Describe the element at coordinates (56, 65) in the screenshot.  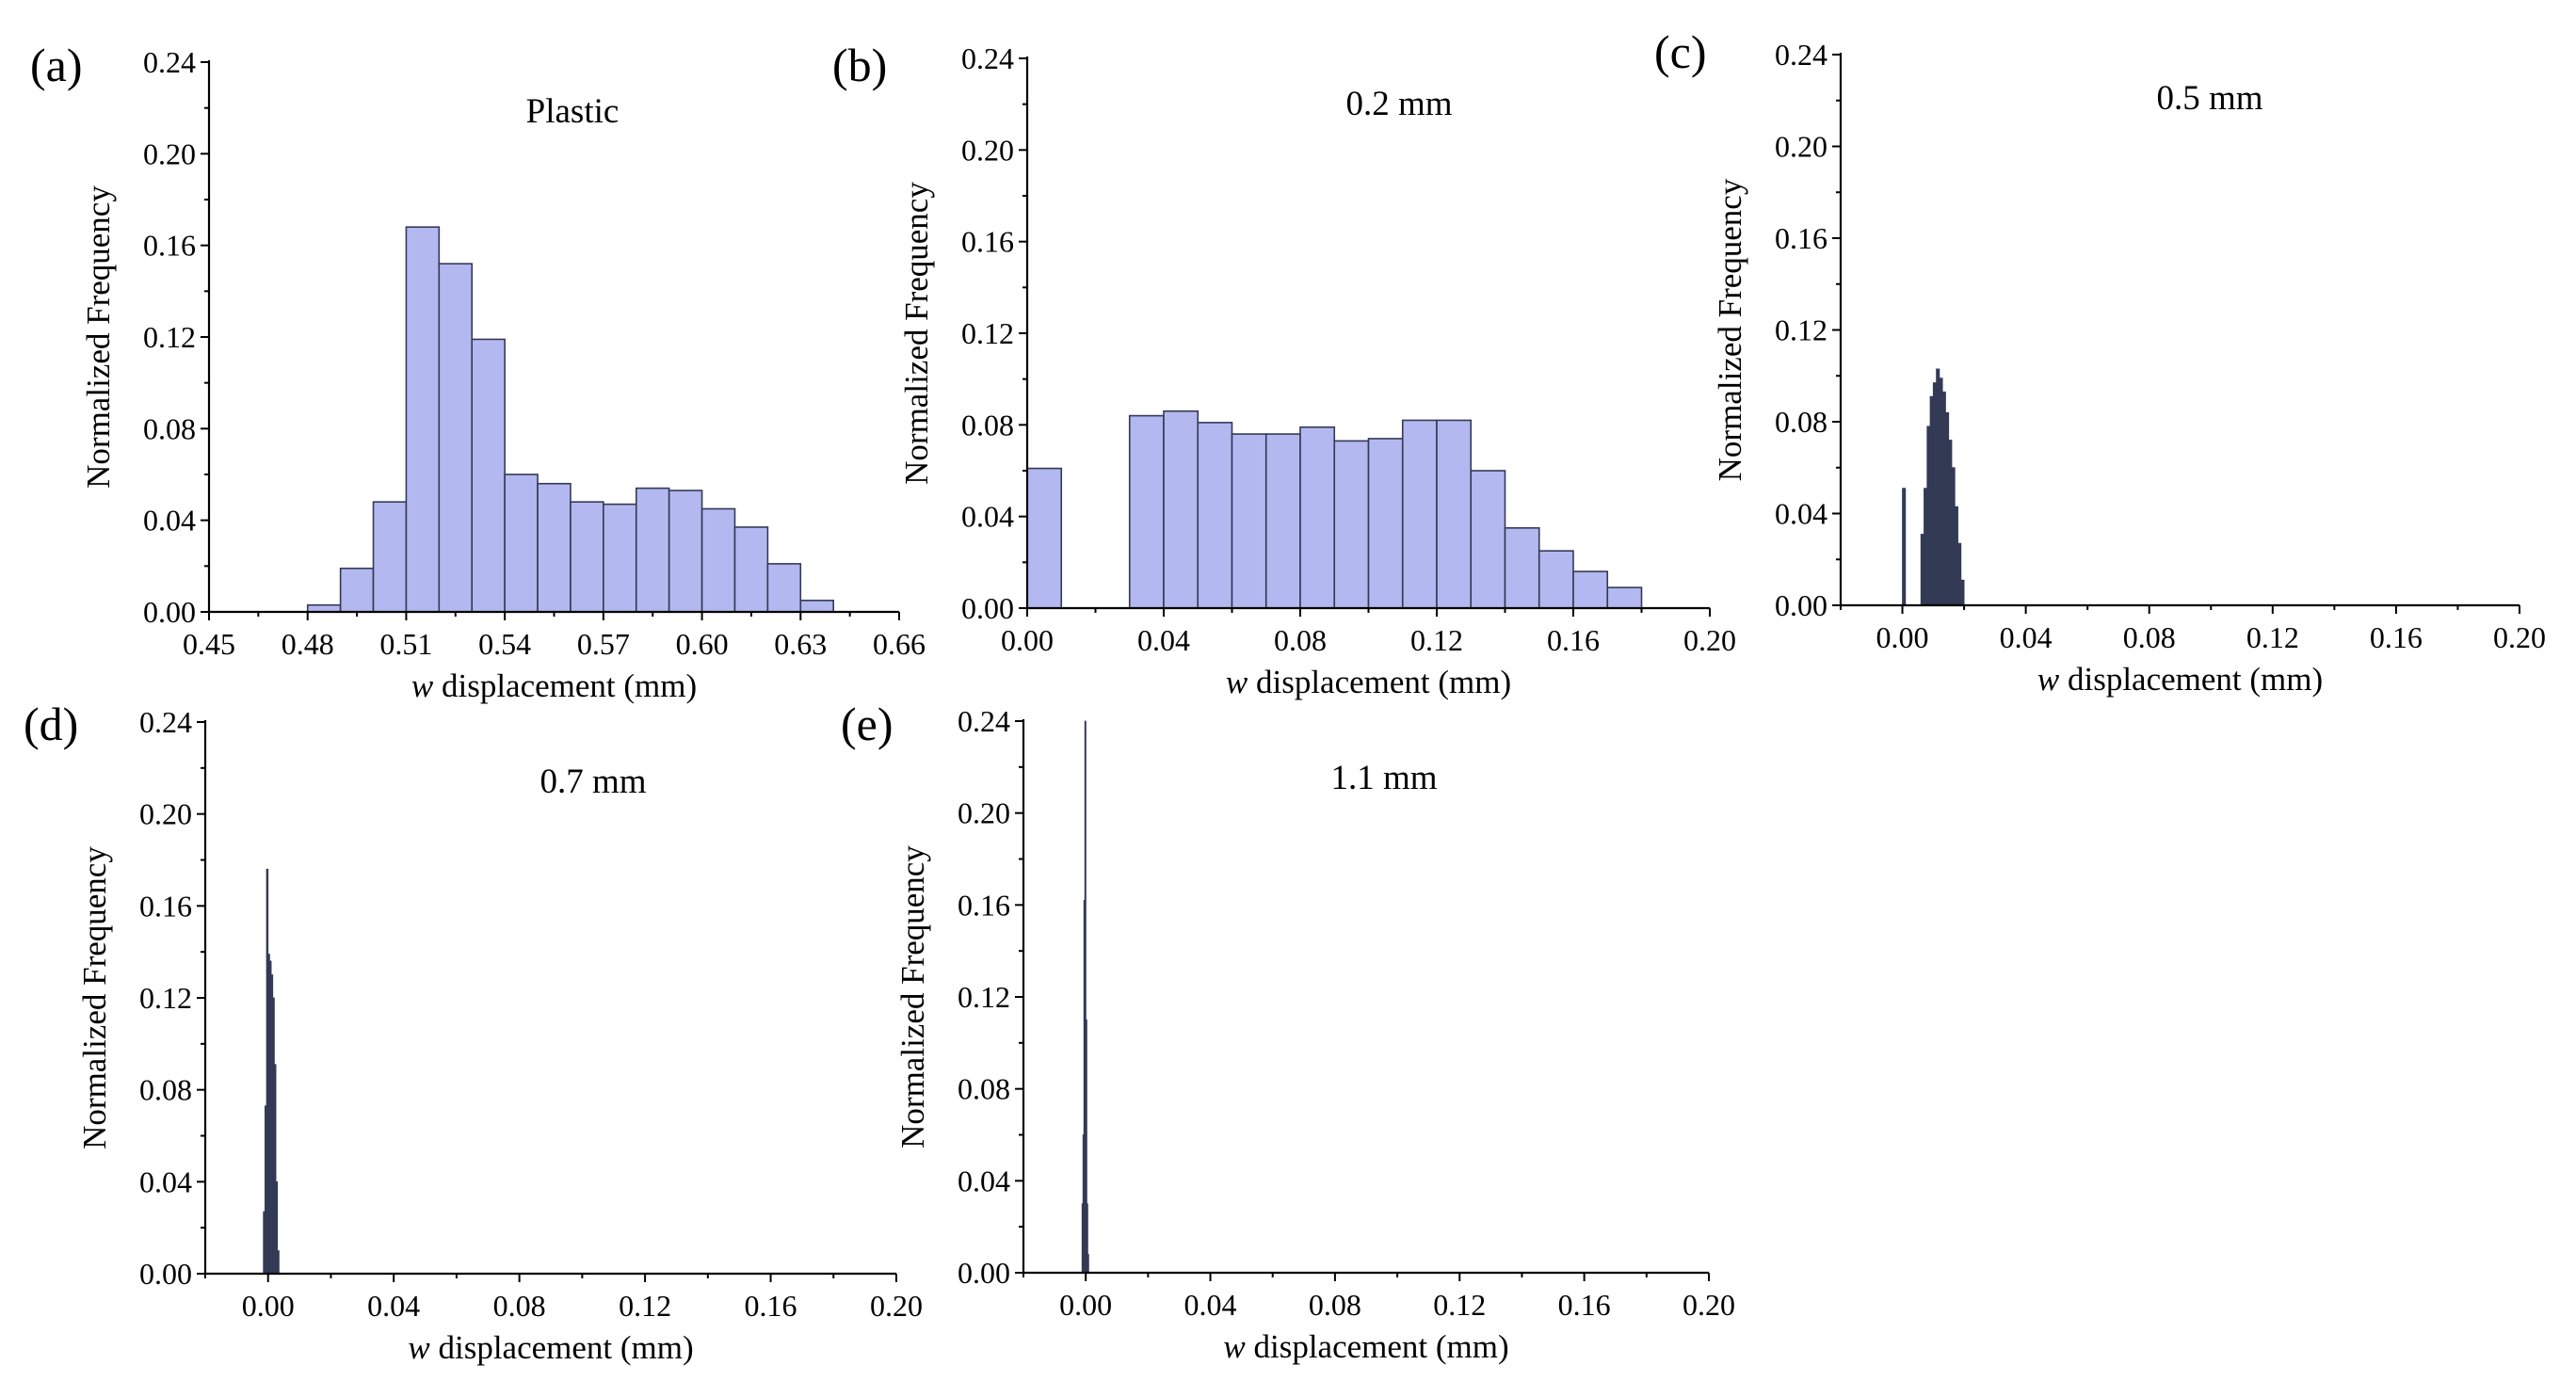
I see `panel-label: (a)` at that location.